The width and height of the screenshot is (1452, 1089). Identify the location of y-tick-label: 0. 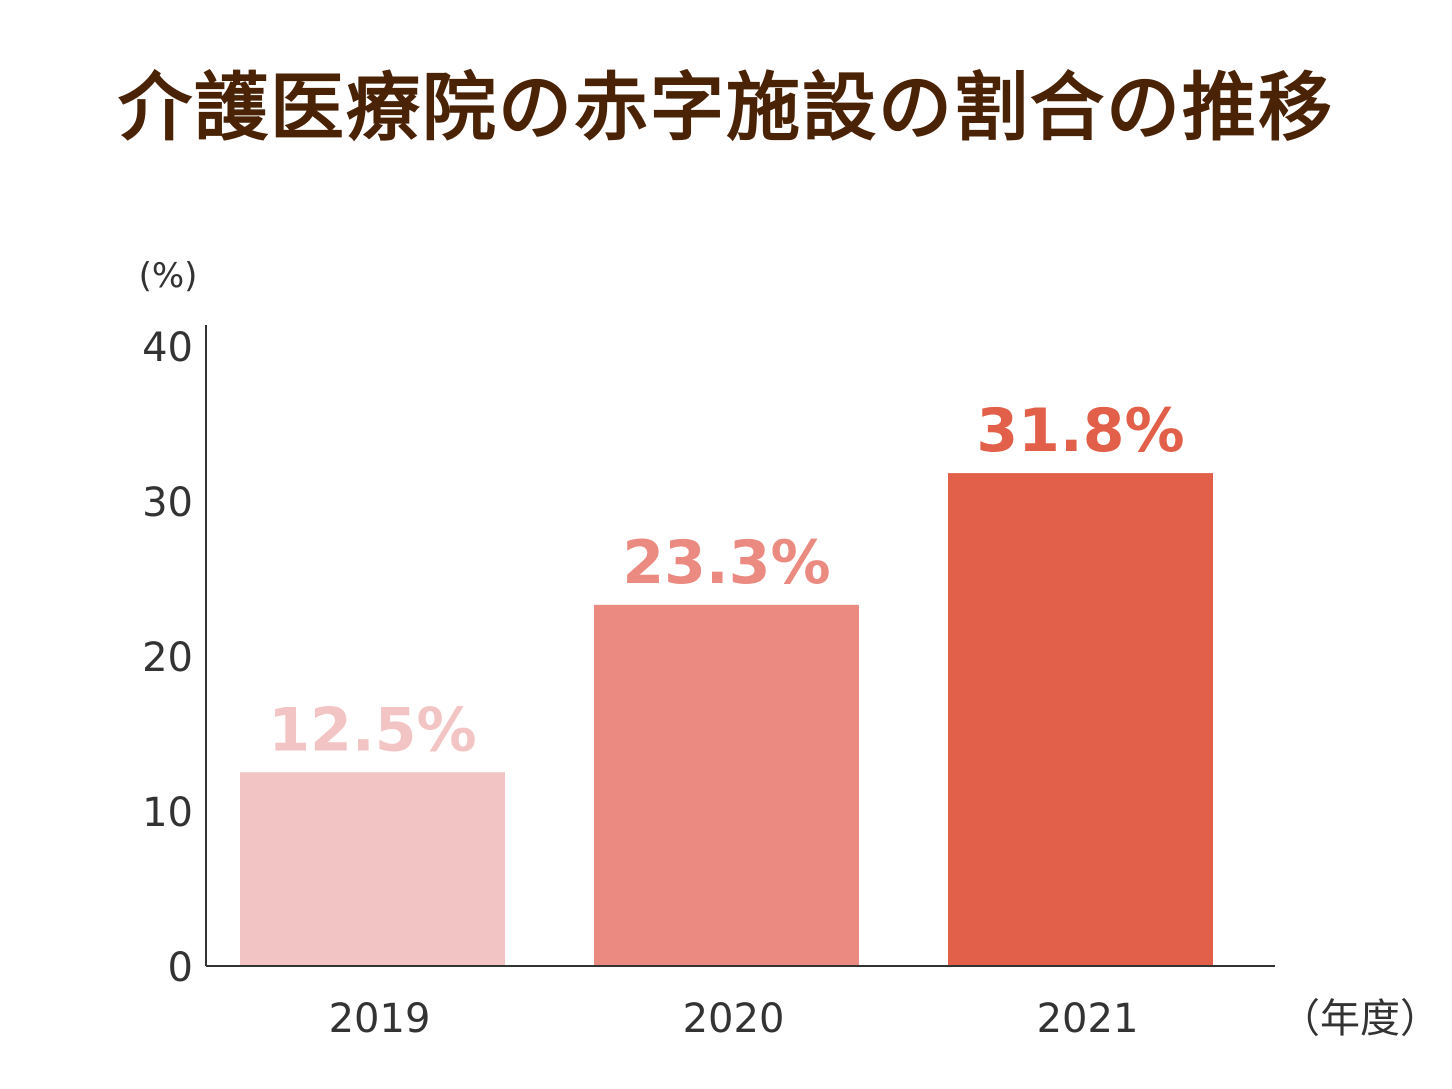
(180, 968).